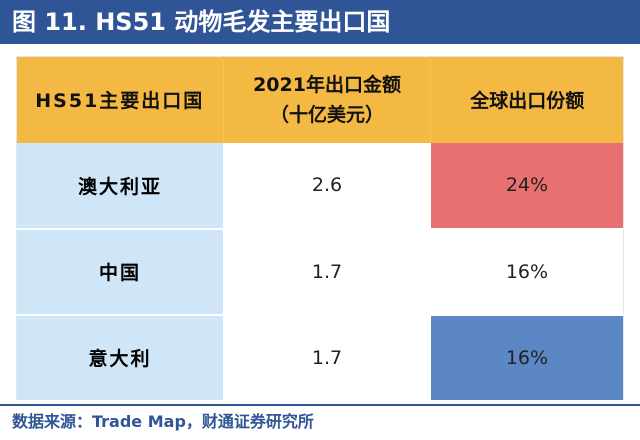 The height and width of the screenshot is (440, 640). I want to click on row-country: 中国, so click(120, 272).